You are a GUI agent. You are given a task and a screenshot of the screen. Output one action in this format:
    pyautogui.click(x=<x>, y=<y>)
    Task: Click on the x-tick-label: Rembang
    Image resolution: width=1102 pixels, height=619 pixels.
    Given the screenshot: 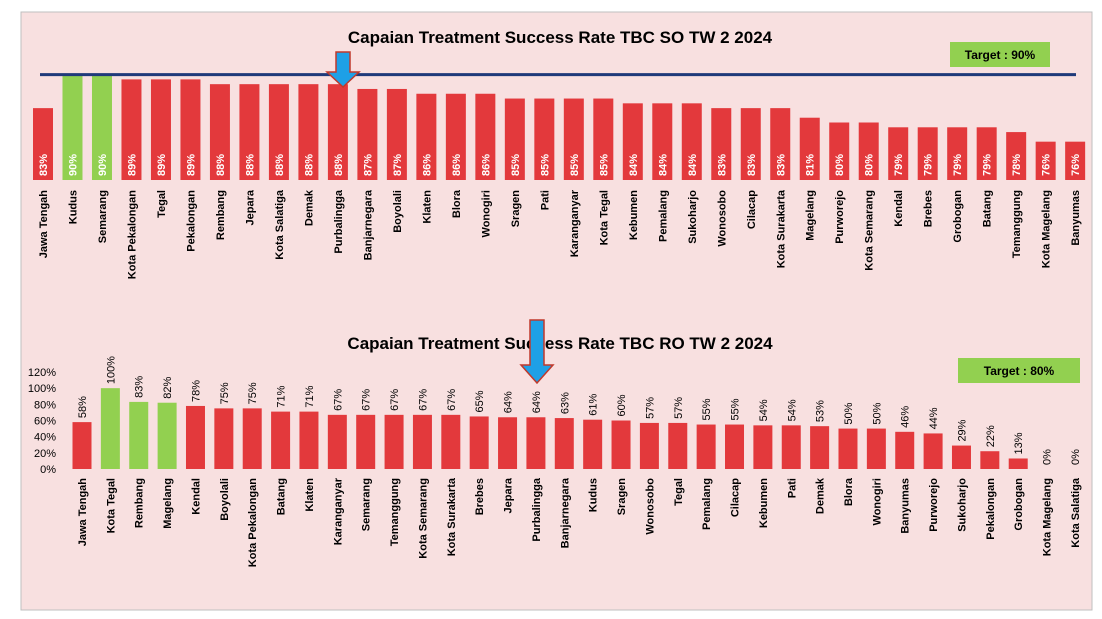 What is the action you would take?
    pyautogui.click(x=140, y=503)
    